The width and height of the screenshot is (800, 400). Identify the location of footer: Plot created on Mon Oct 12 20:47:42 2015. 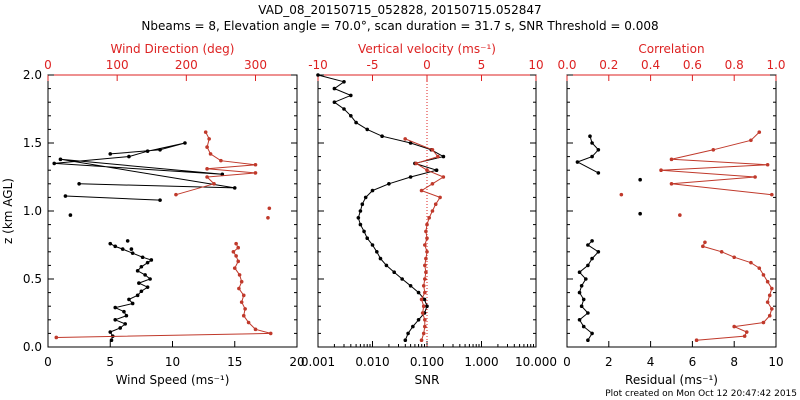
(701, 394).